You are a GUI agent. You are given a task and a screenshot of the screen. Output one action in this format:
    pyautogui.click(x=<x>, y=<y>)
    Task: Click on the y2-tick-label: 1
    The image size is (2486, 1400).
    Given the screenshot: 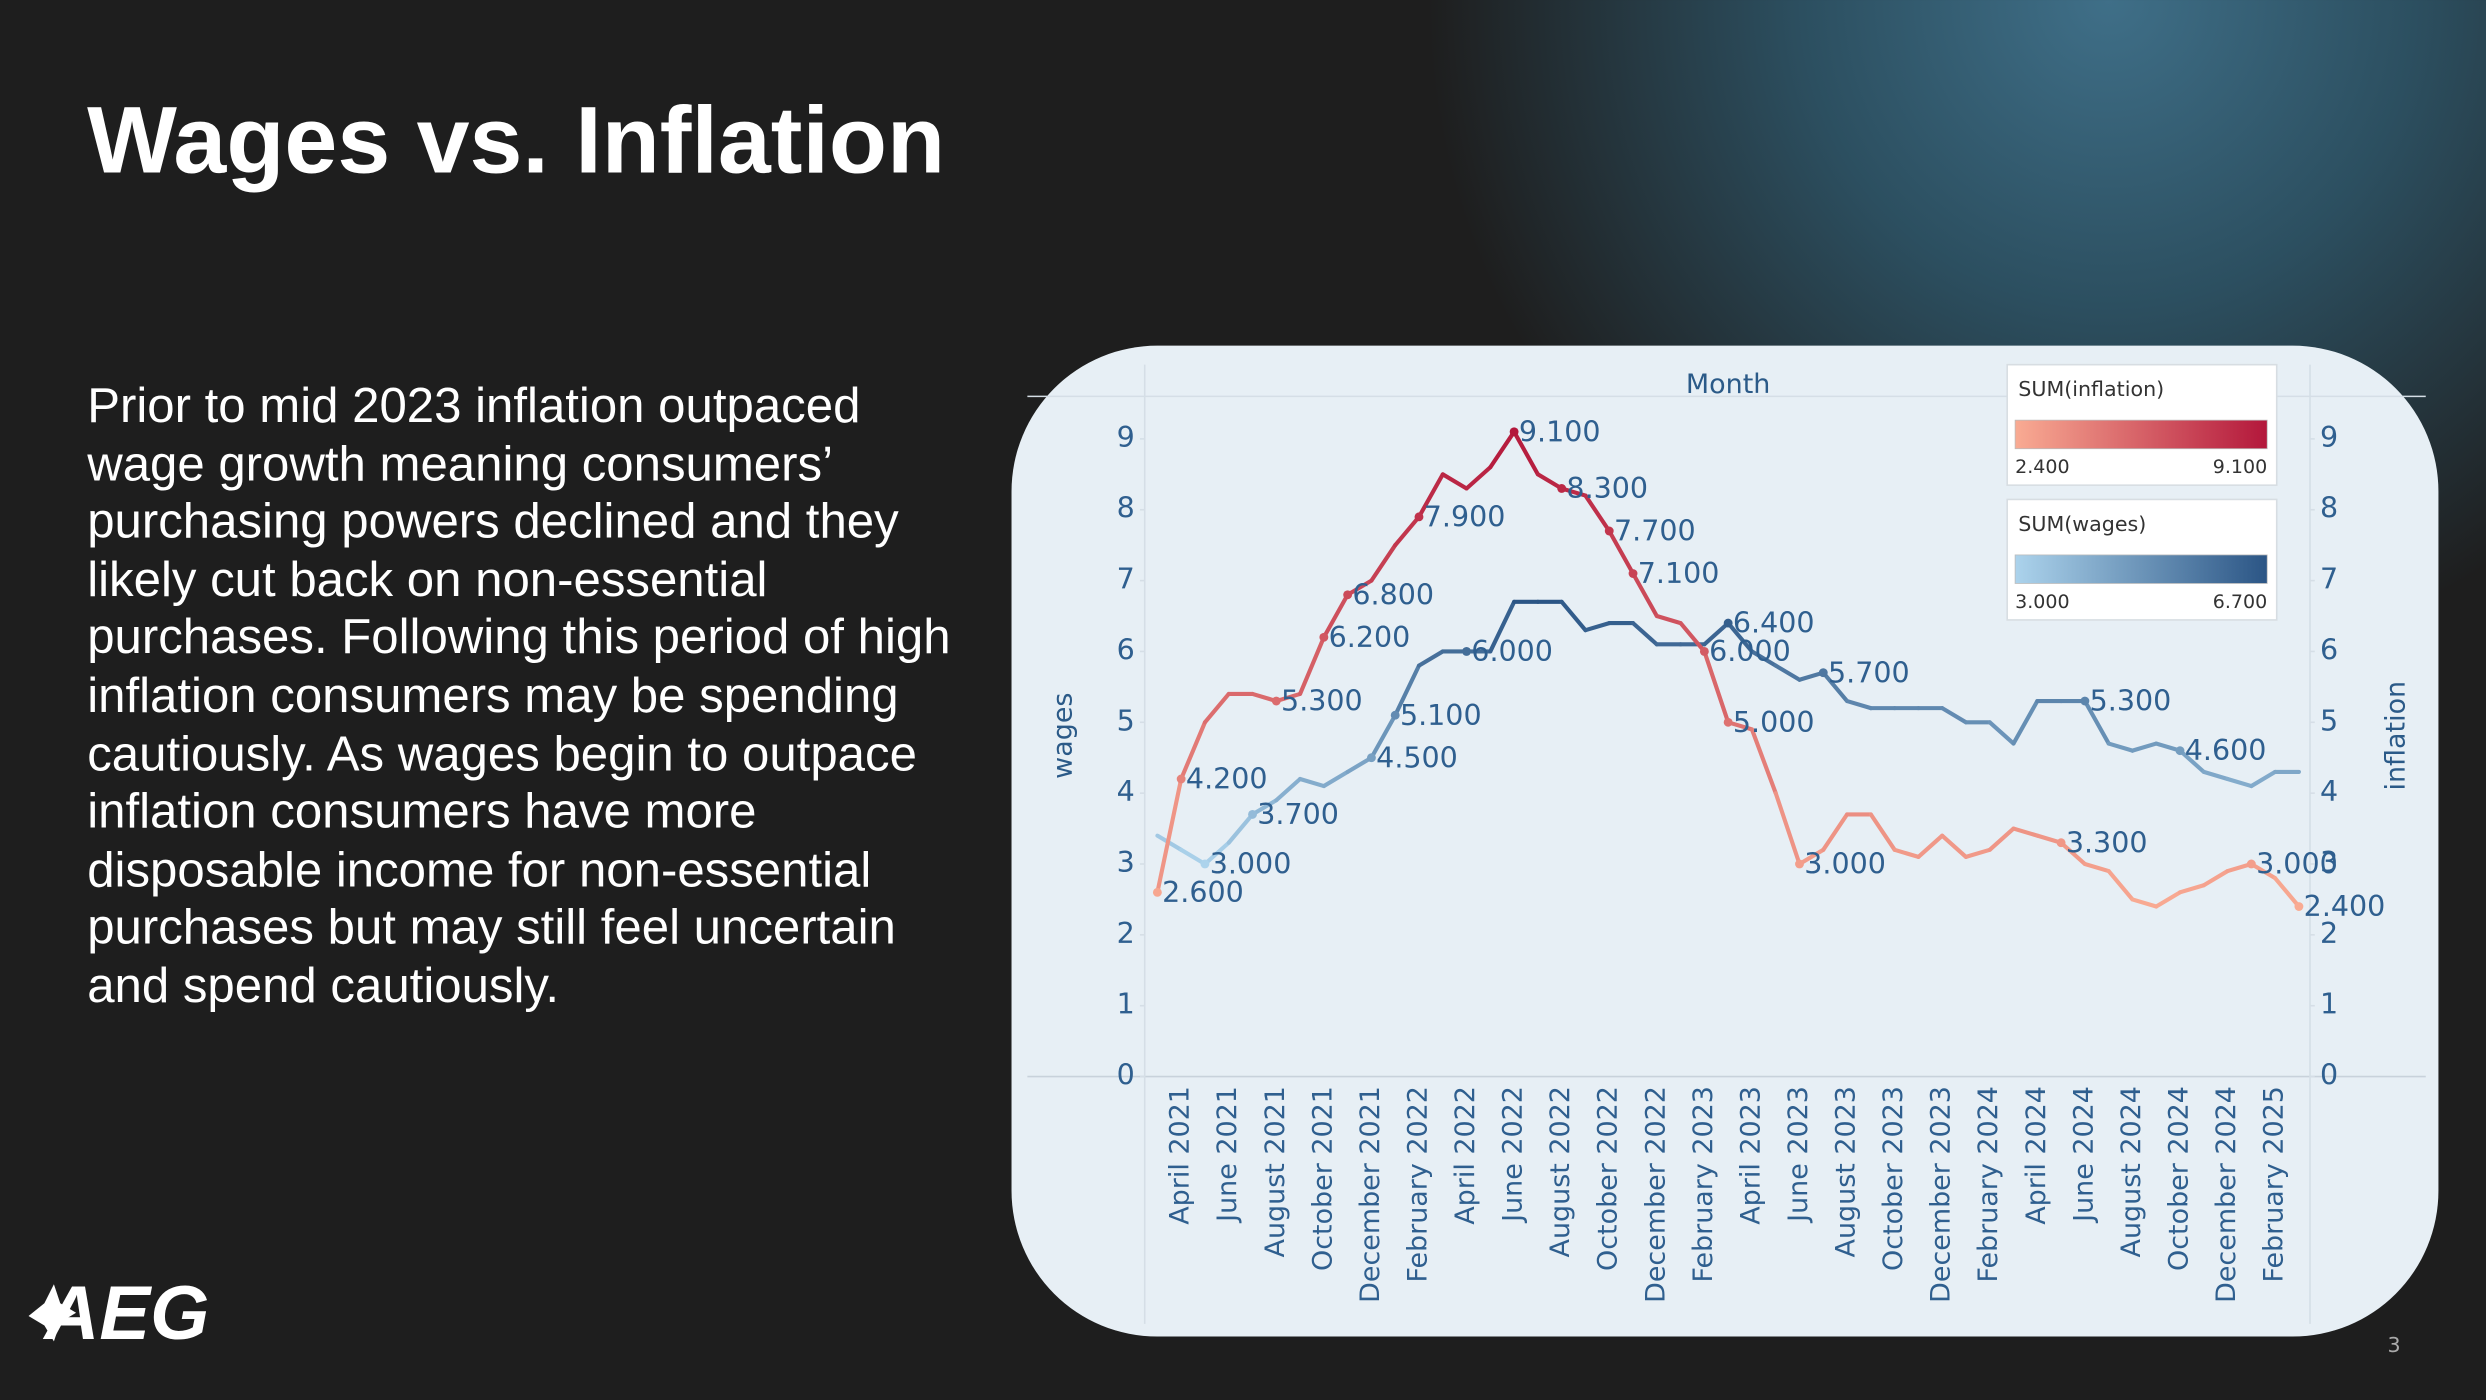 What is the action you would take?
    pyautogui.click(x=2329, y=1004)
    